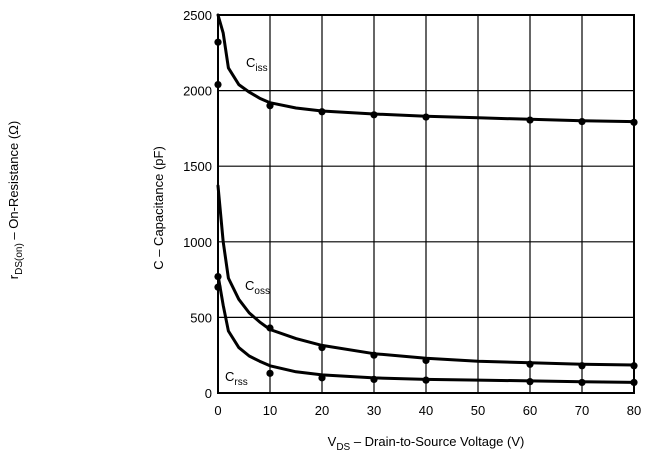 This screenshot has width=655, height=458. What do you see at coordinates (158, 208) in the screenshot?
I see `y-axis-label: C – Capacitance (pF)` at bounding box center [158, 208].